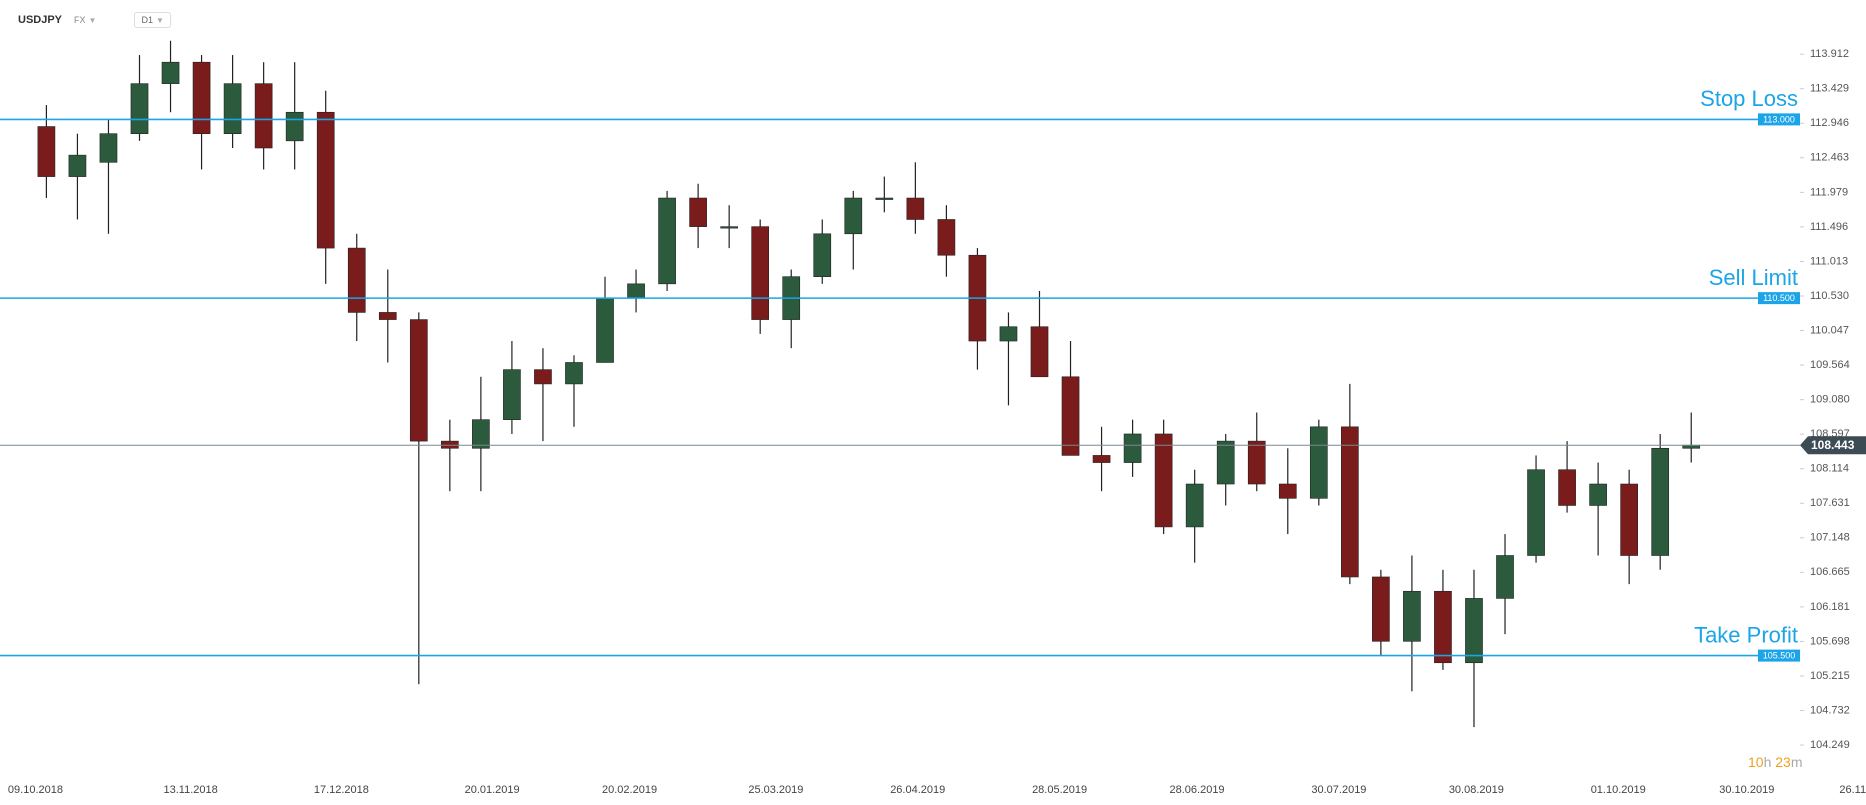 This screenshot has height=805, width=1866. Describe the element at coordinates (1059, 790) in the screenshot. I see `x-tick-label: 28.05.2019` at that location.